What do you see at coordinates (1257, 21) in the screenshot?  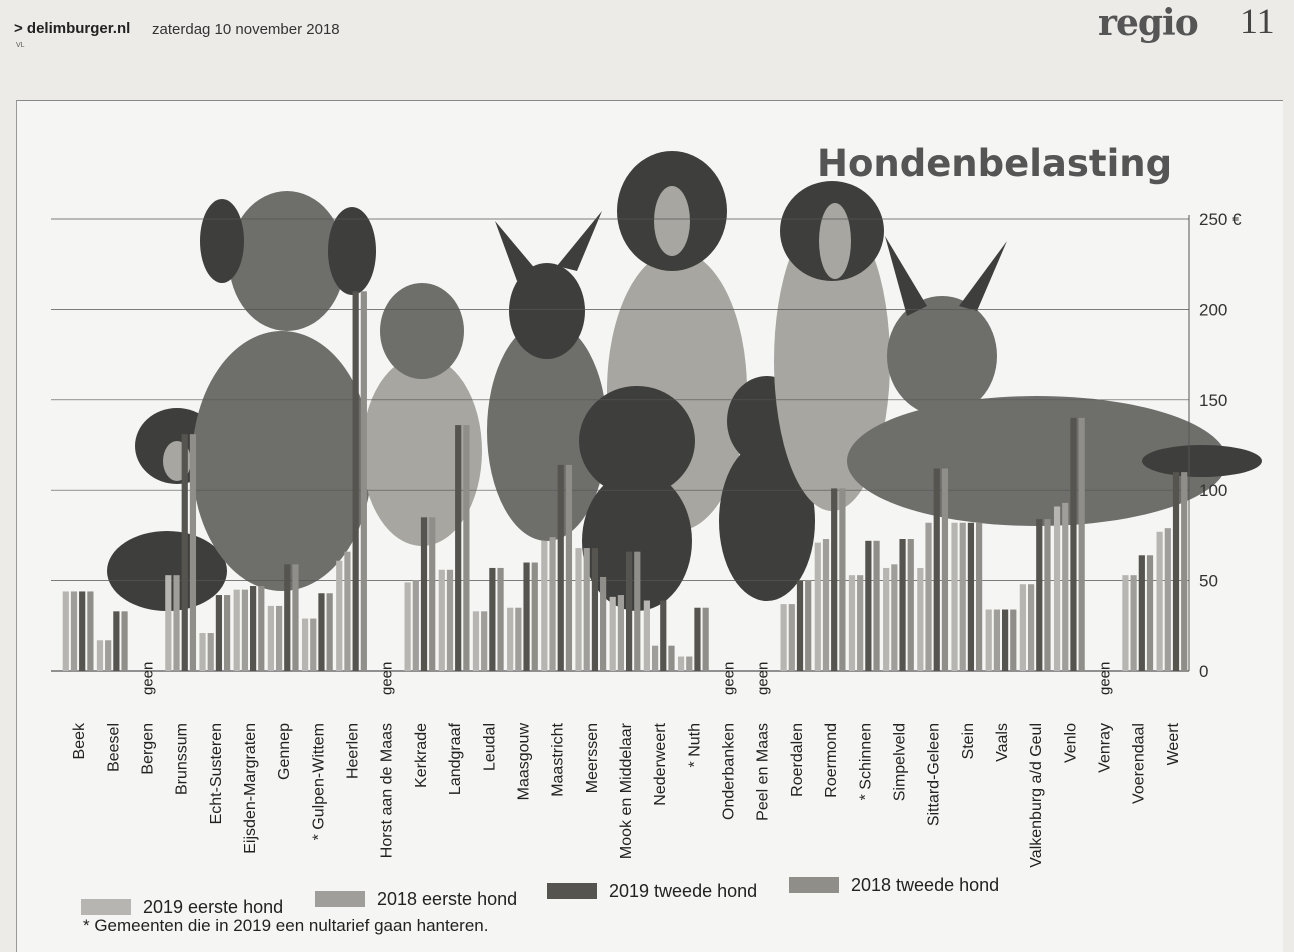 I see `page-number: 11` at bounding box center [1257, 21].